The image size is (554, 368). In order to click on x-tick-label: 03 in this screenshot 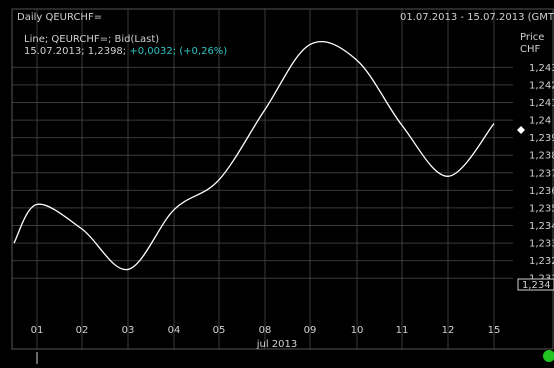, I will do `click(128, 330)`.